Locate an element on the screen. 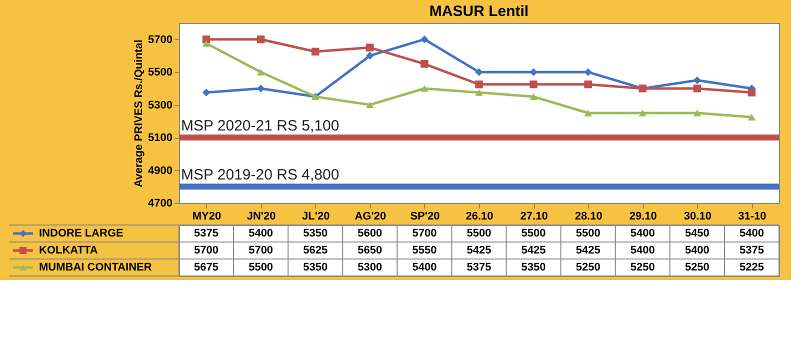  x-tick-label: 31-10 is located at coordinates (752, 216).